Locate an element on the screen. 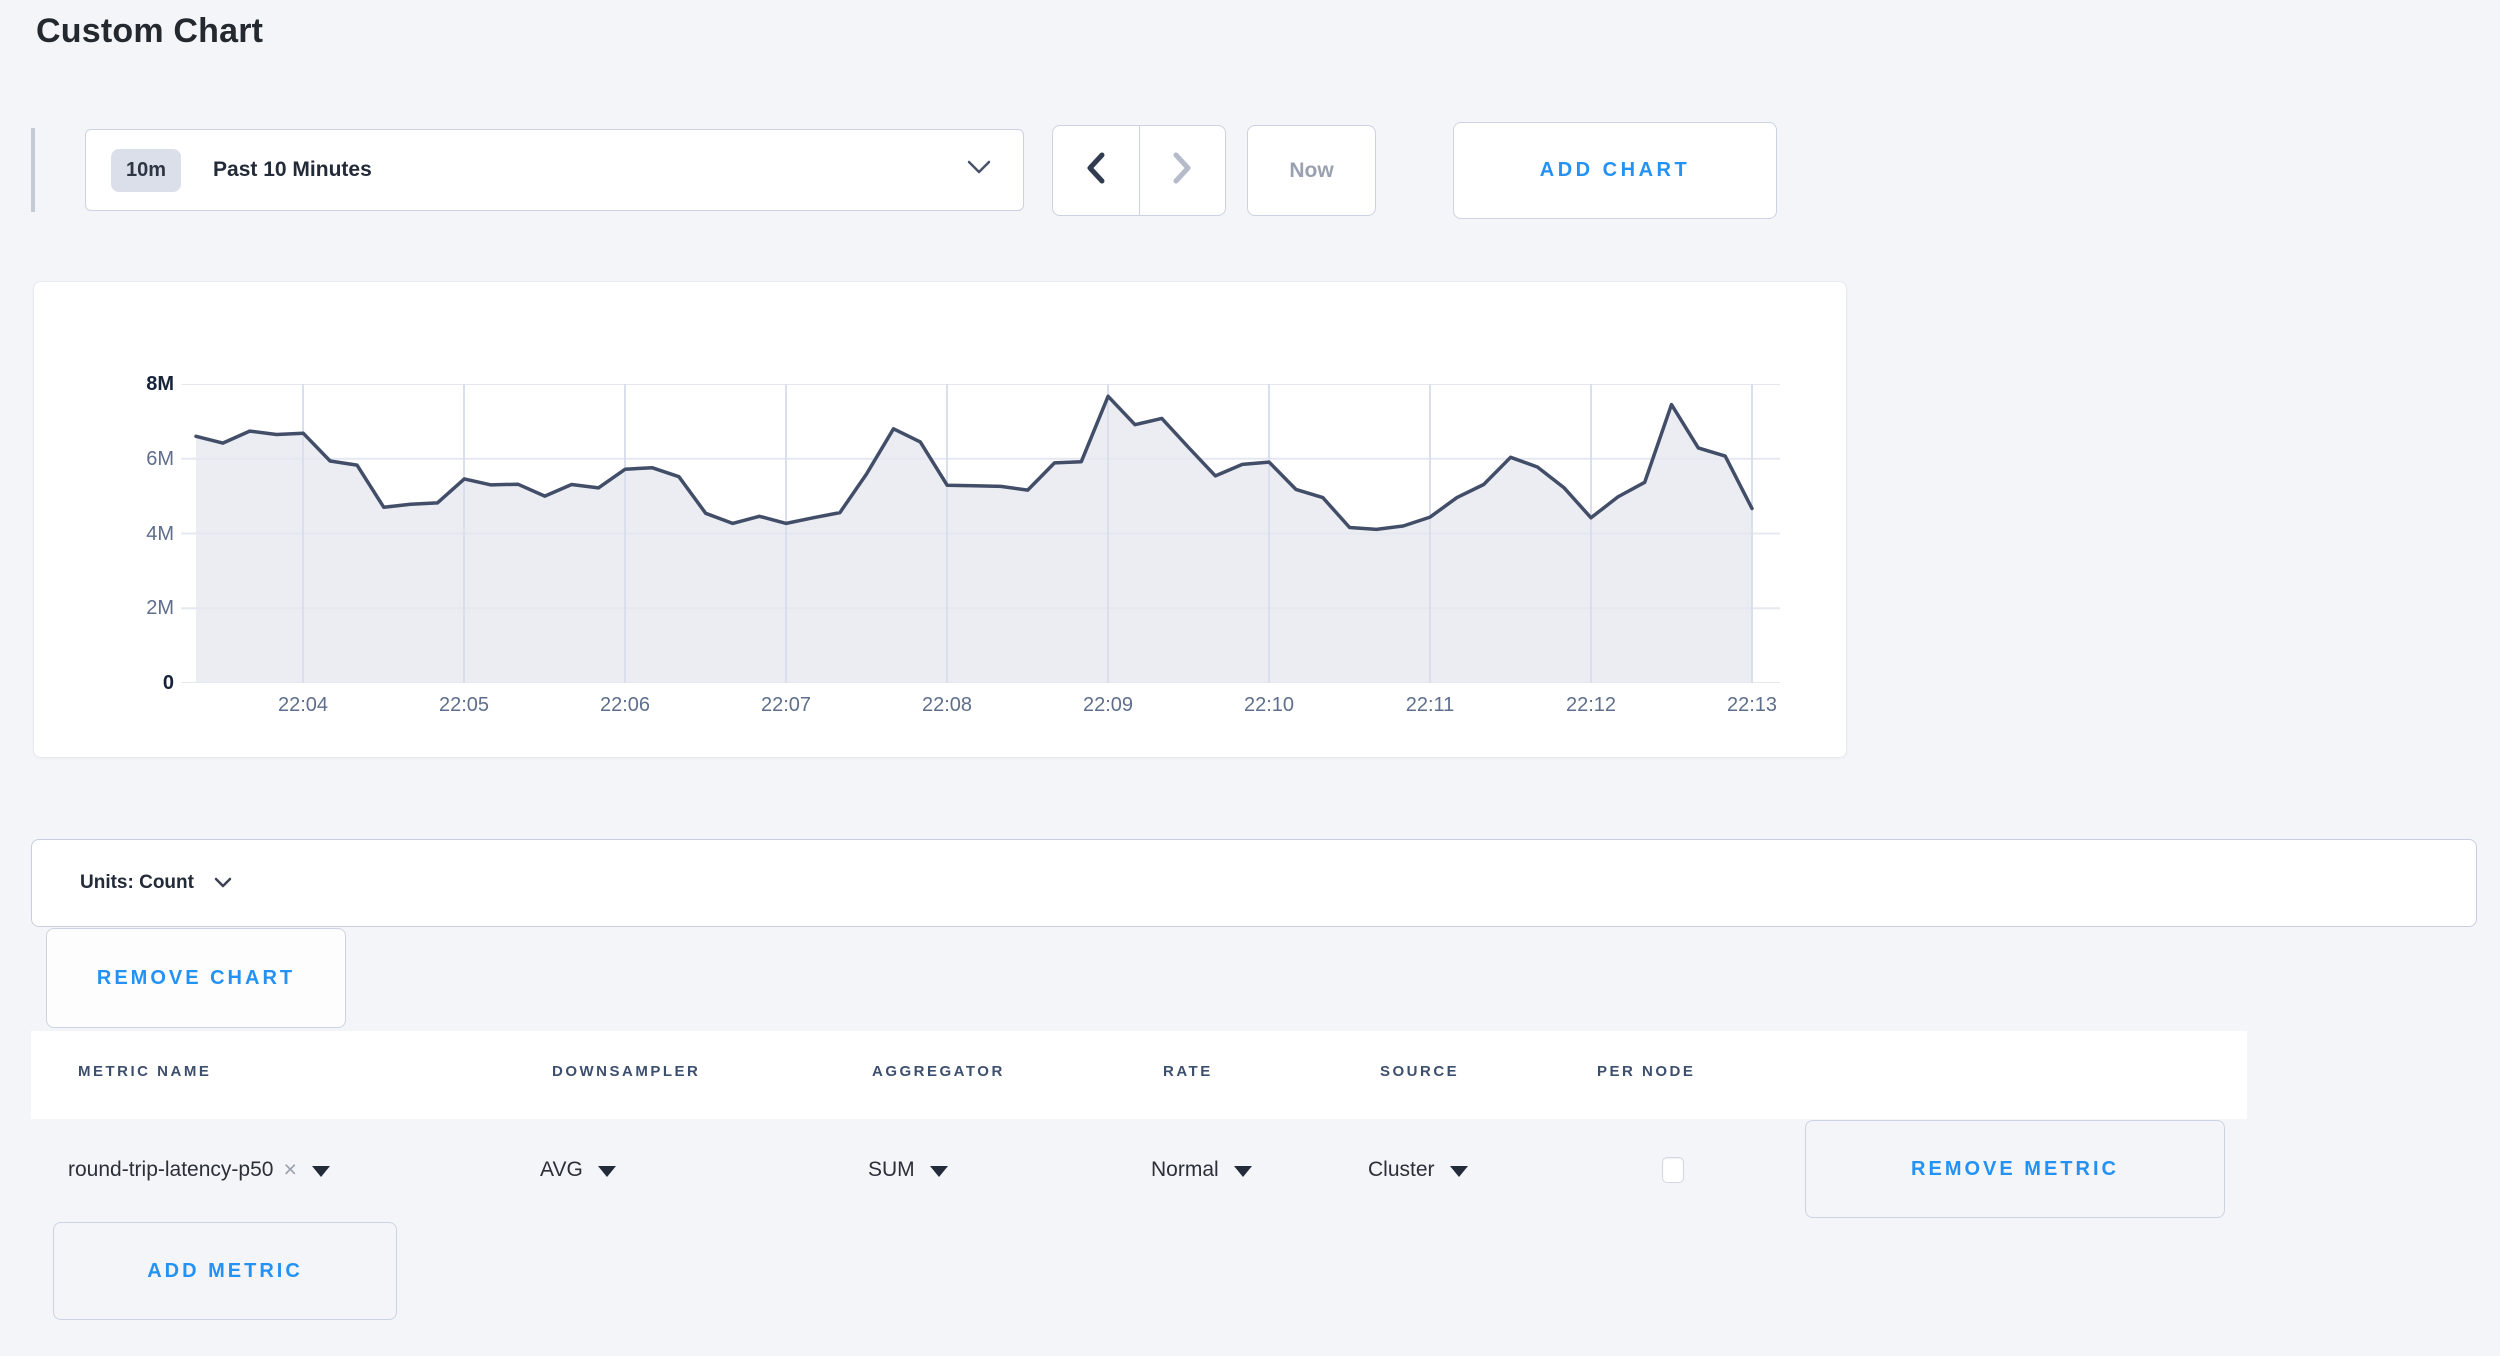 The image size is (2500, 1356). next-time-button is located at coordinates (1182, 170).